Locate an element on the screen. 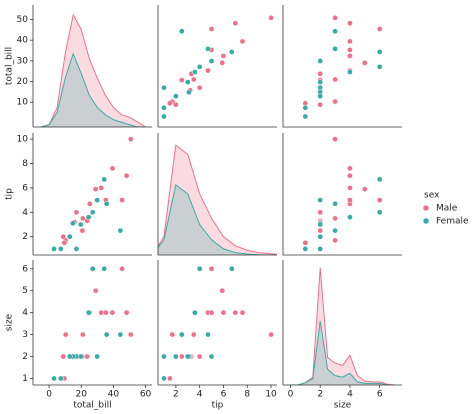 Image resolution: width=474 pixels, height=414 pixels. y-tick-label: 5 is located at coordinates (25, 291).